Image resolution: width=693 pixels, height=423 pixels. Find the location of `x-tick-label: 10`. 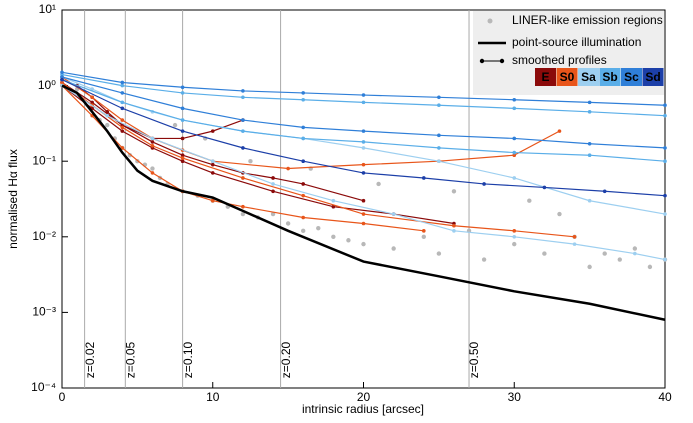

x-tick-label: 10 is located at coordinates (213, 397).